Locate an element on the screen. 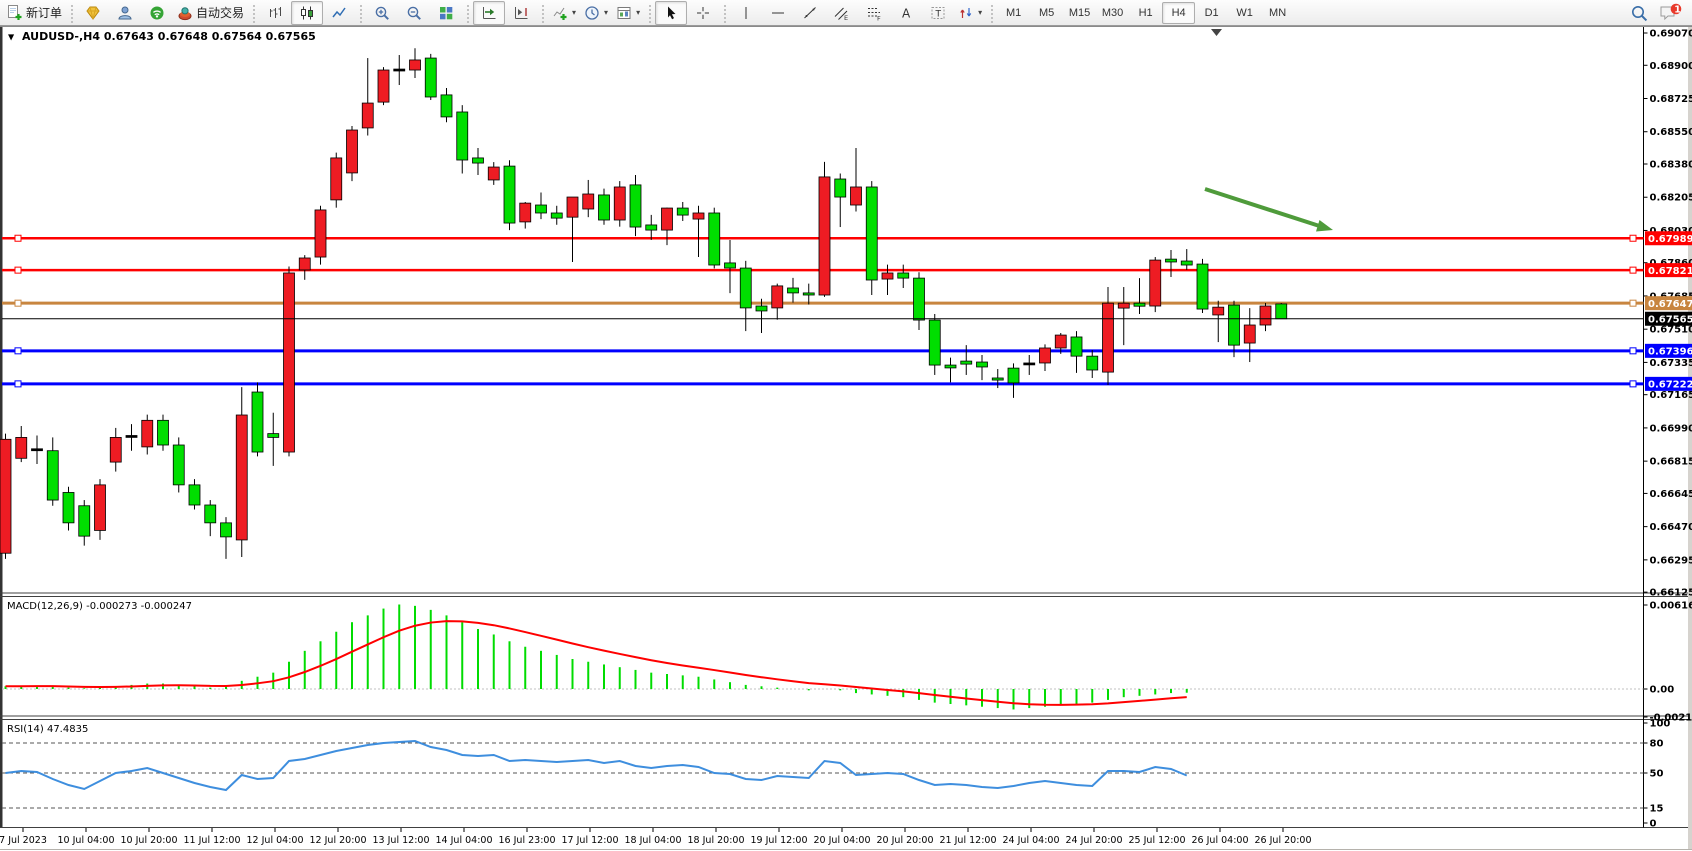  zoom-in-icon is located at coordinates (382, 13).